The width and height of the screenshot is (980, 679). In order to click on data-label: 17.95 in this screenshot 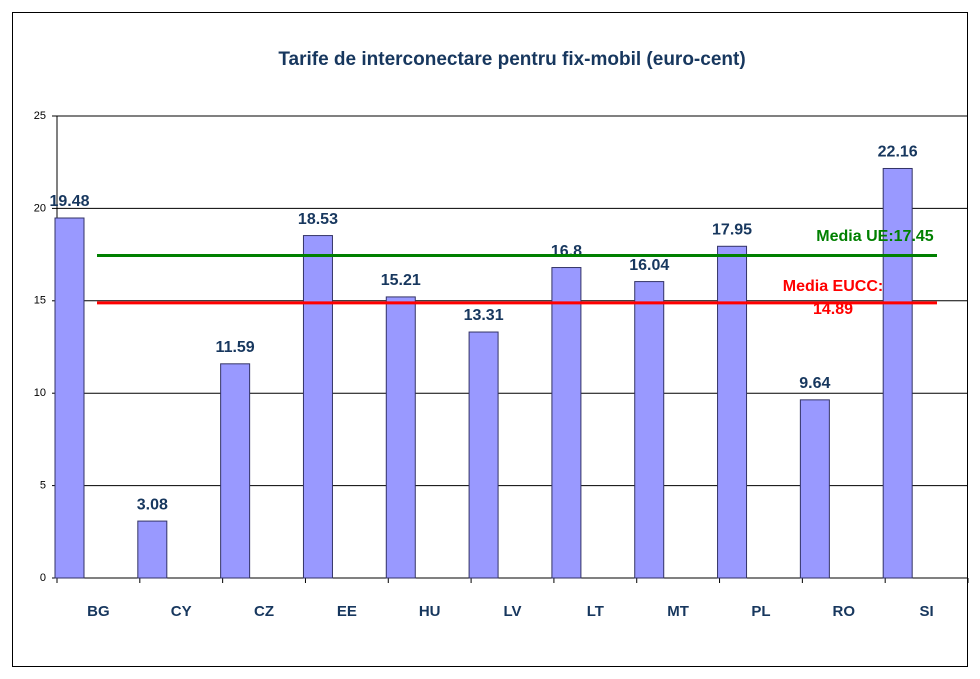, I will do `click(732, 230)`.